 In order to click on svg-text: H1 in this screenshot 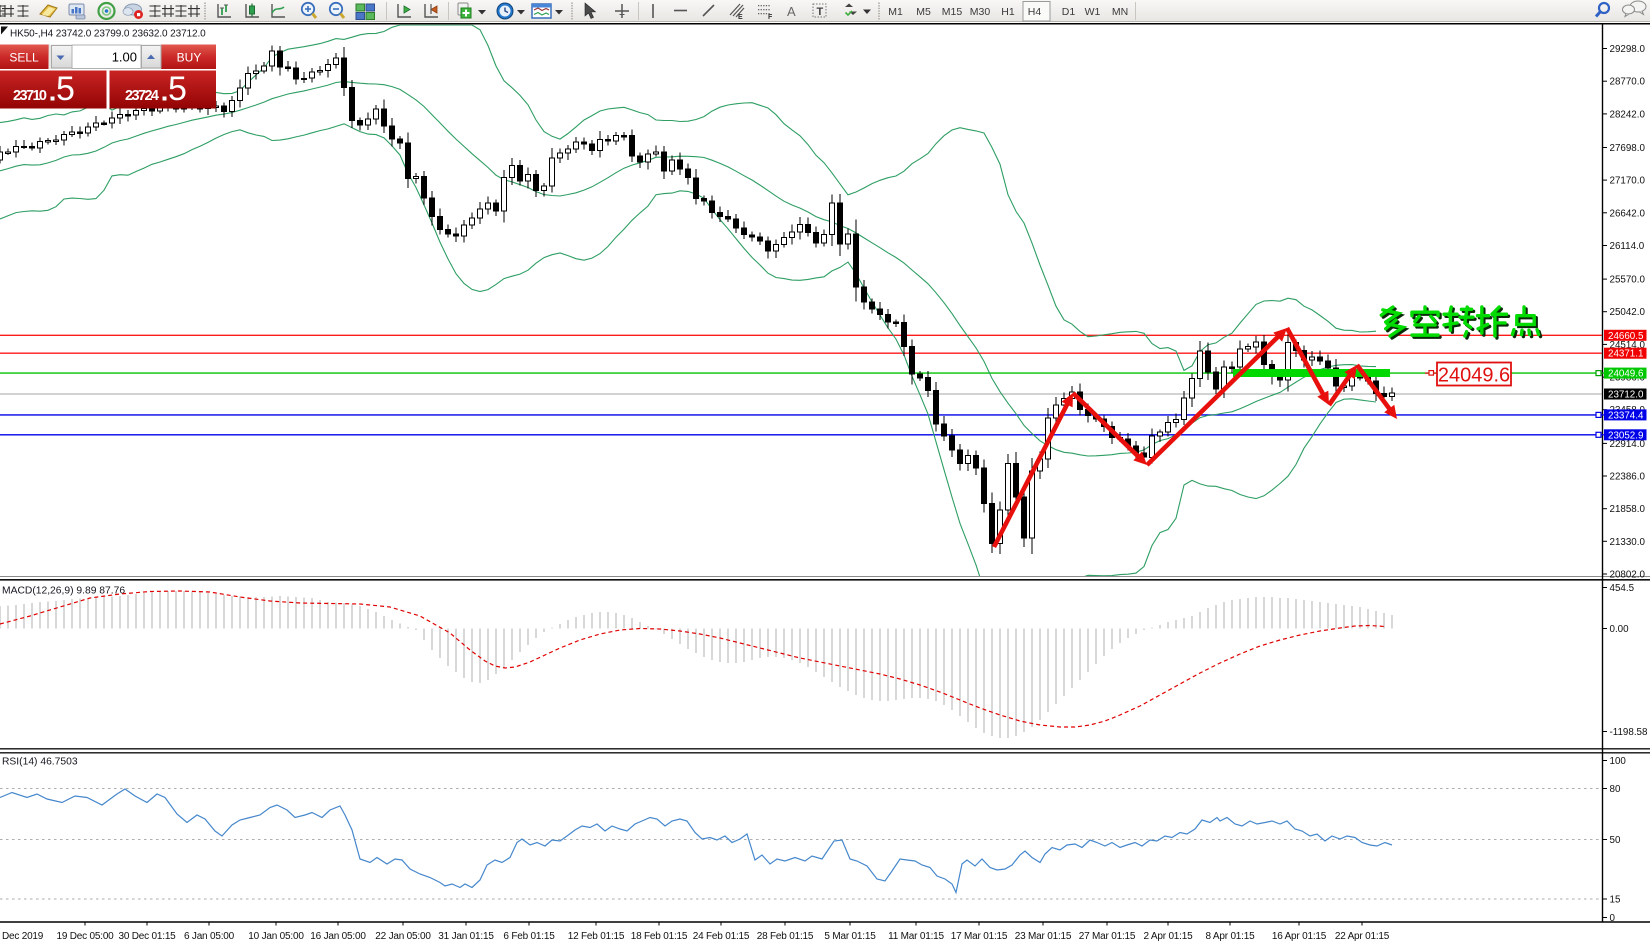, I will do `click(1008, 12)`.